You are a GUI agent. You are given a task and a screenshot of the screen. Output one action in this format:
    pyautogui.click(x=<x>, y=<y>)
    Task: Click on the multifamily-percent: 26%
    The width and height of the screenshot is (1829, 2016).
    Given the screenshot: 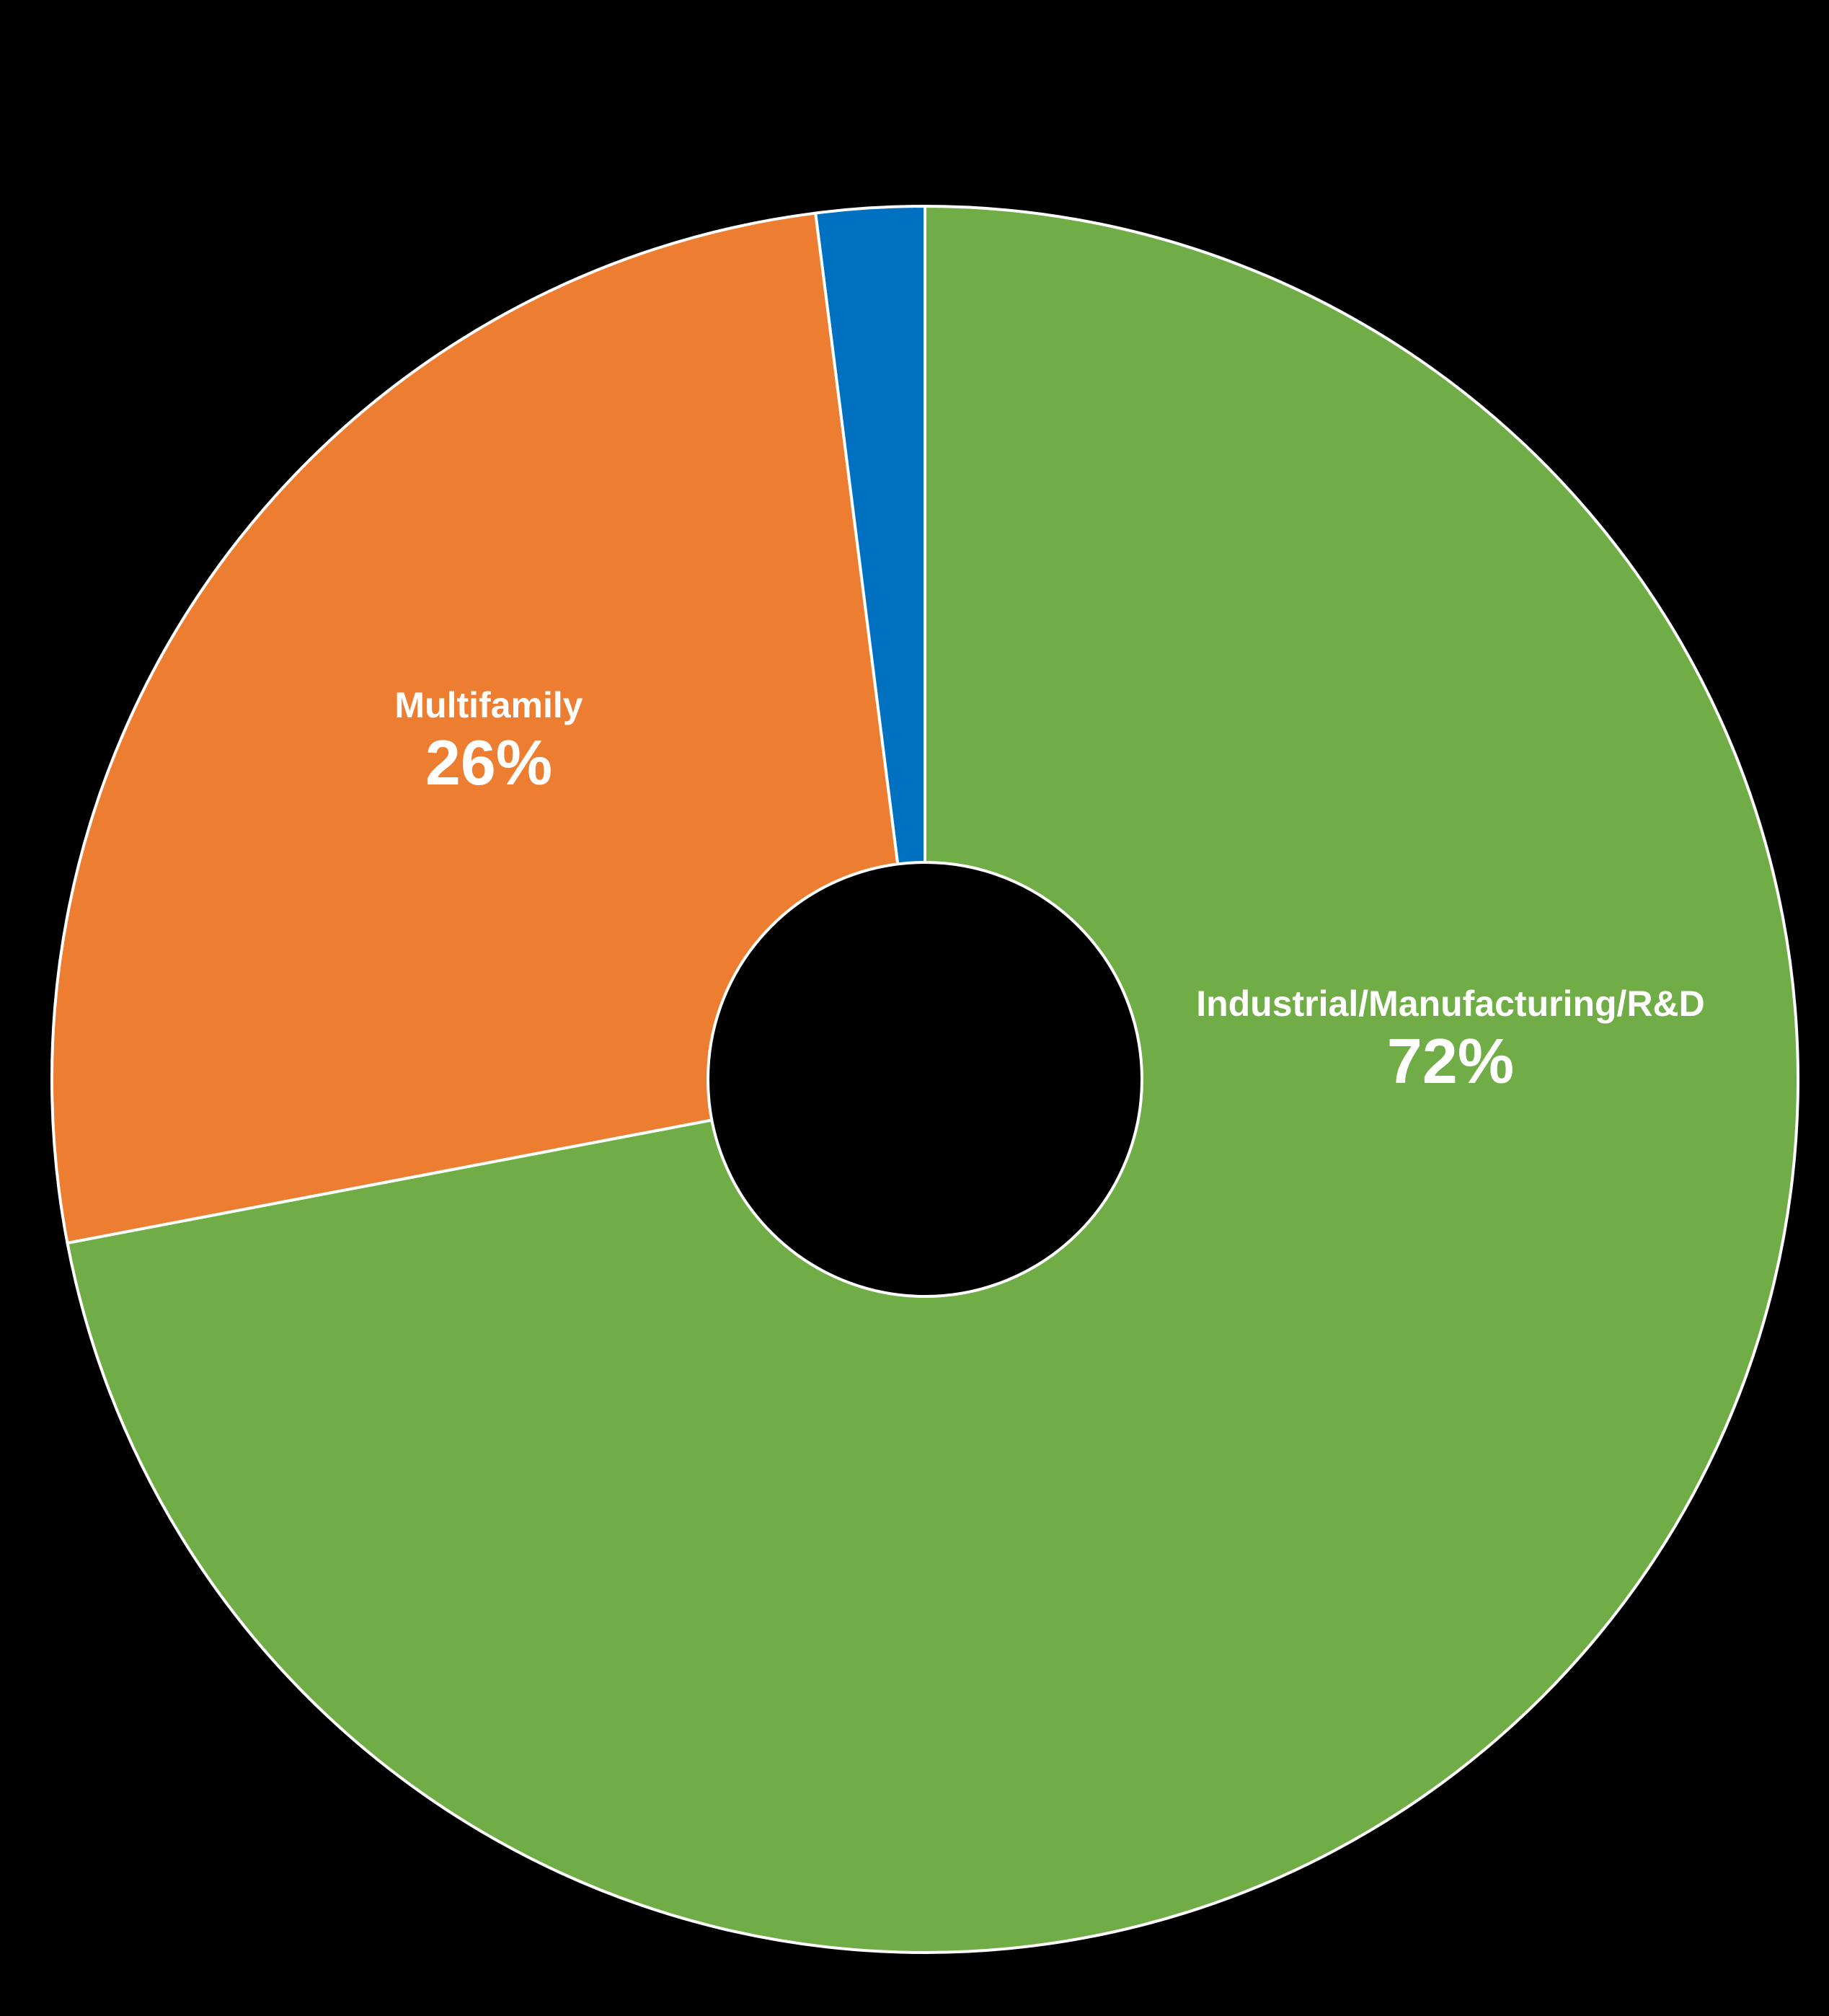 What is the action you would take?
    pyautogui.click(x=489, y=762)
    